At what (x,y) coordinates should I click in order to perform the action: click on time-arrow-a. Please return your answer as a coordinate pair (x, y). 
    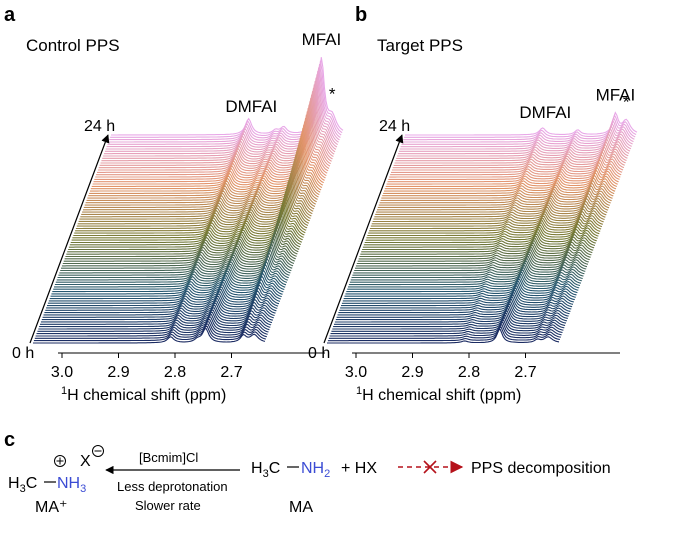
    Looking at the image, I should click on (69, 239).